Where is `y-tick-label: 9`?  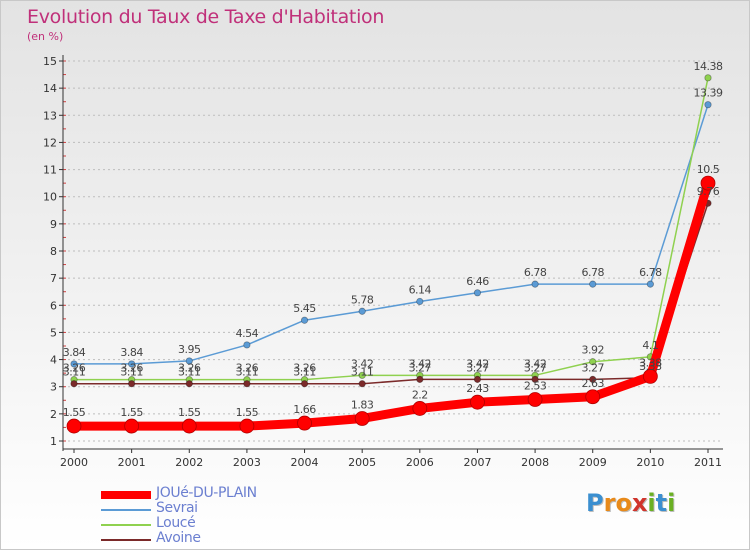 y-tick-label: 9 is located at coordinates (53, 224).